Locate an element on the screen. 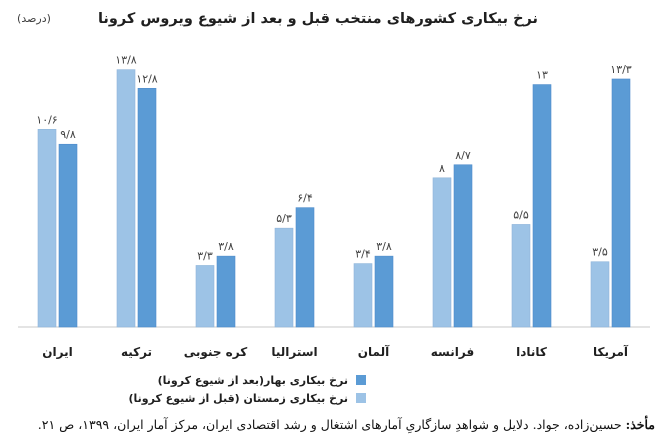 Image resolution: width=663 pixels, height=444 pixels. category-label: آمریکا is located at coordinates (611, 351).